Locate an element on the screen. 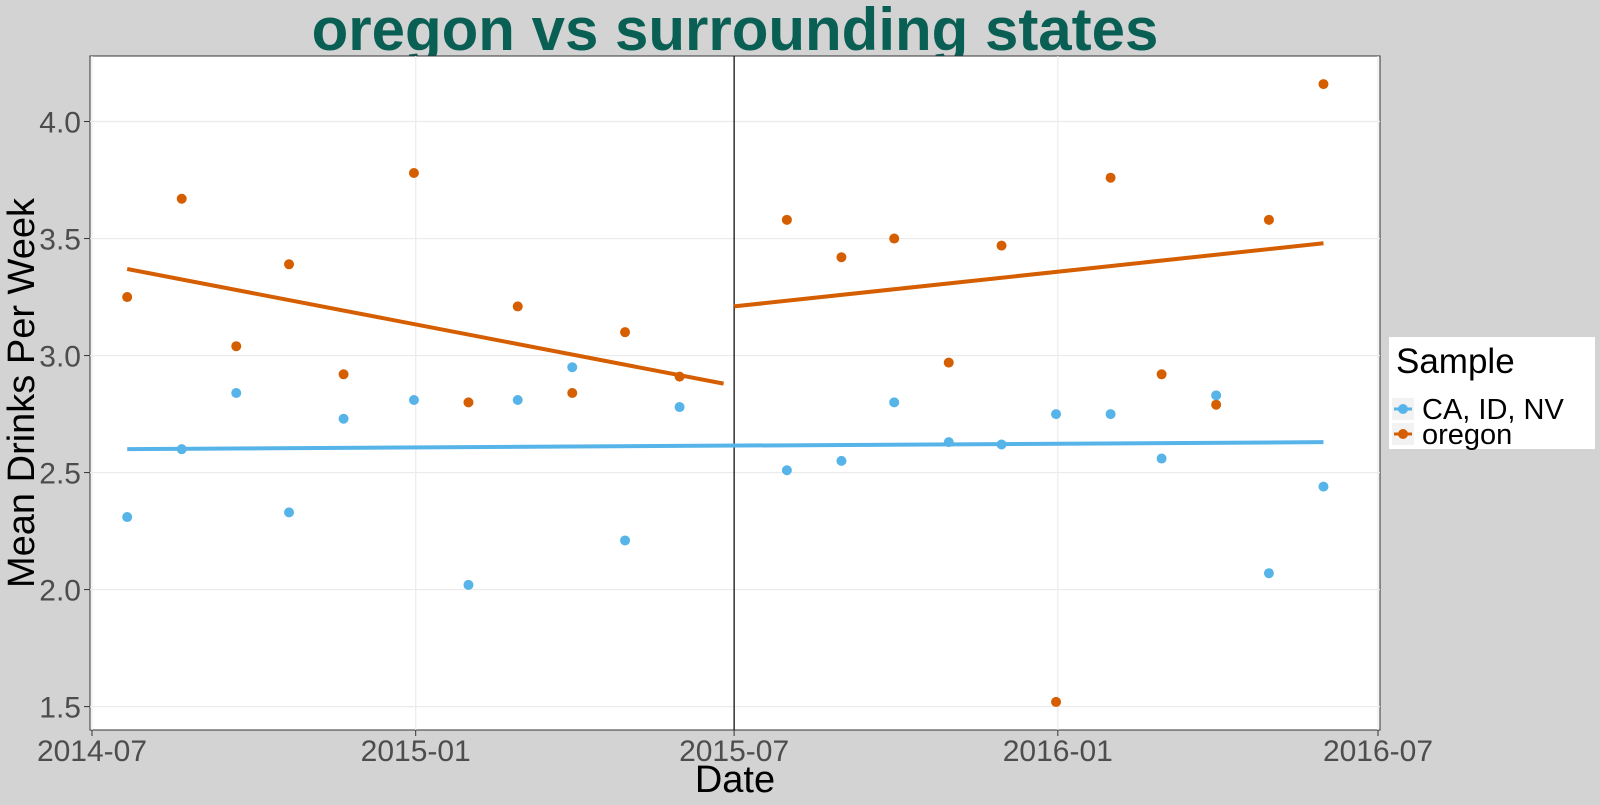  x-tick-label: 2016-01 is located at coordinates (1058, 751).